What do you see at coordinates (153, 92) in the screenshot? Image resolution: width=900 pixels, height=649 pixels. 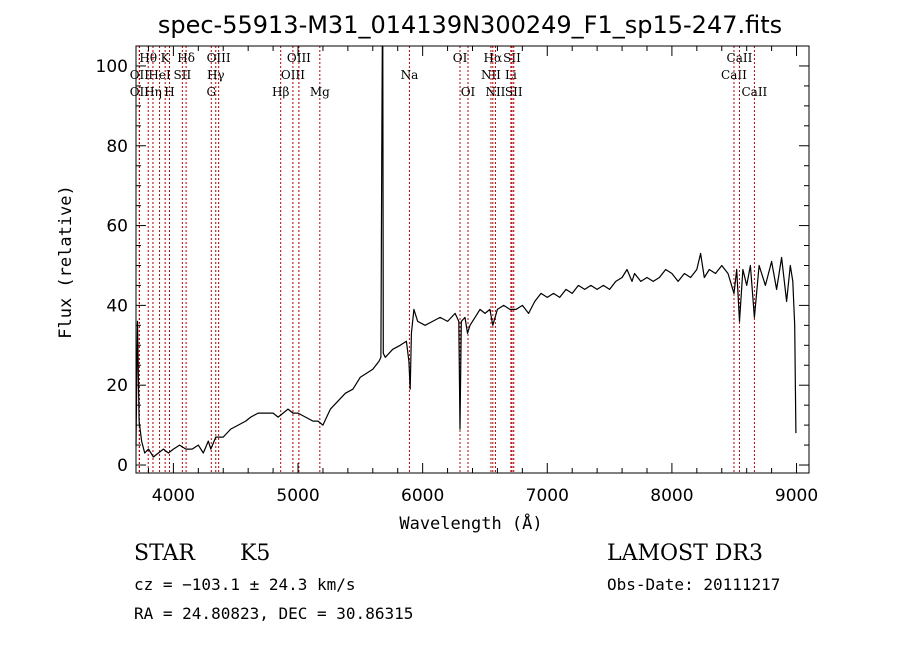 I see `line-marker-label-3: Hη` at bounding box center [153, 92].